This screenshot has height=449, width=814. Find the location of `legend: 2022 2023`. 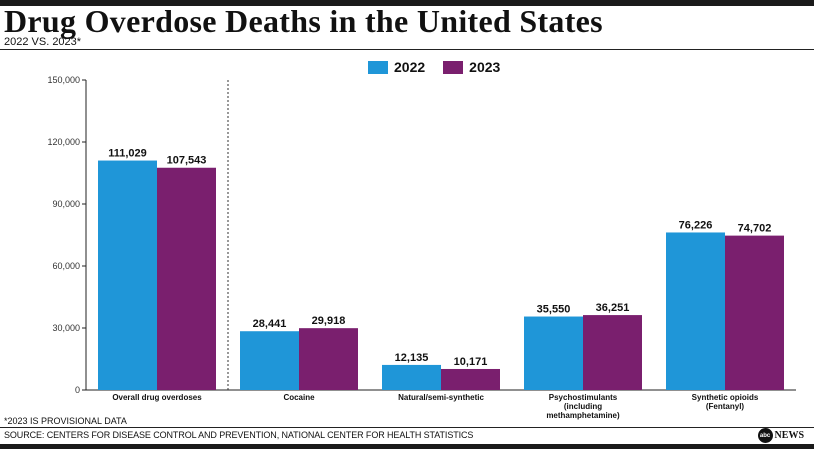

legend: 2022 2023 is located at coordinates (434, 67).